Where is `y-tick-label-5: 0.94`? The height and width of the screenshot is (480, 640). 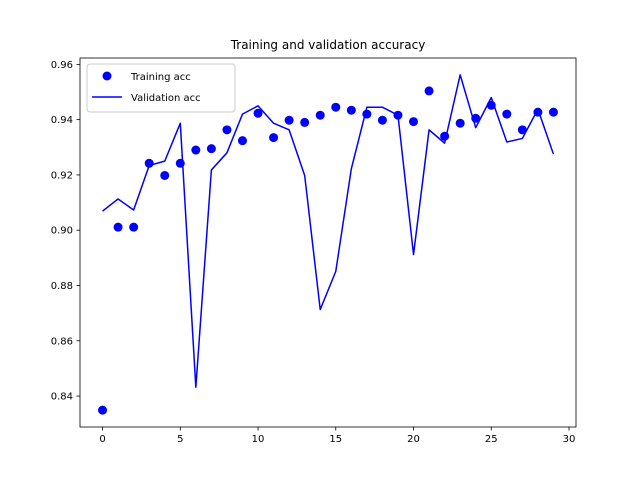 y-tick-label-5: 0.94 is located at coordinates (62, 120).